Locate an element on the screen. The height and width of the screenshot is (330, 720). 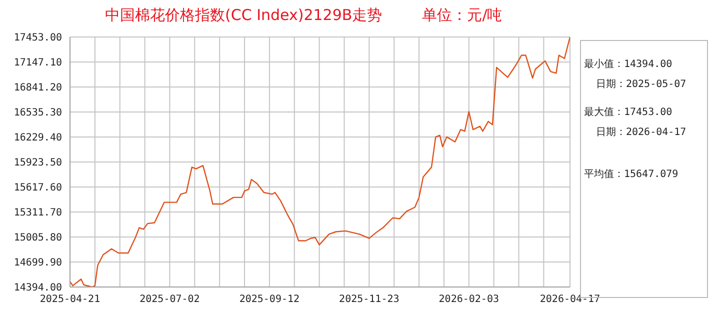
x-tick-label: 2025-07-02 is located at coordinates (170, 300).